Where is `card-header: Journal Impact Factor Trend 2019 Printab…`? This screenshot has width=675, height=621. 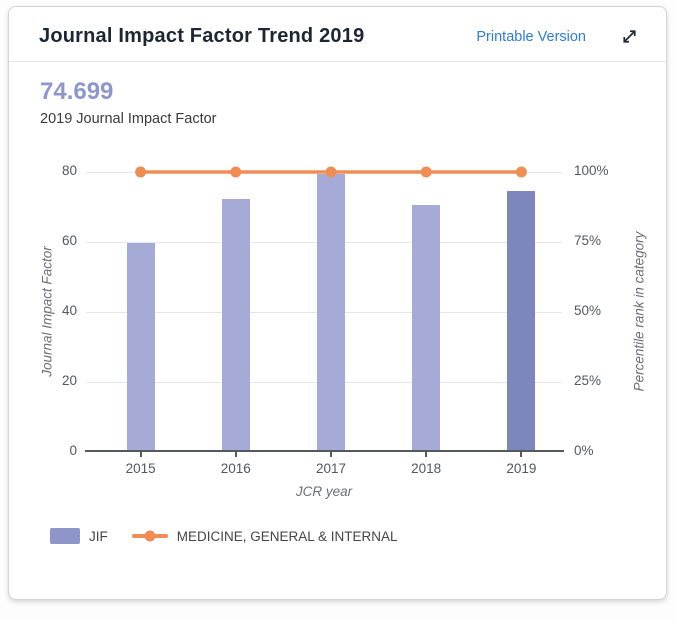
card-header: Journal Impact Factor Trend 2019 Printab… is located at coordinates (337, 34).